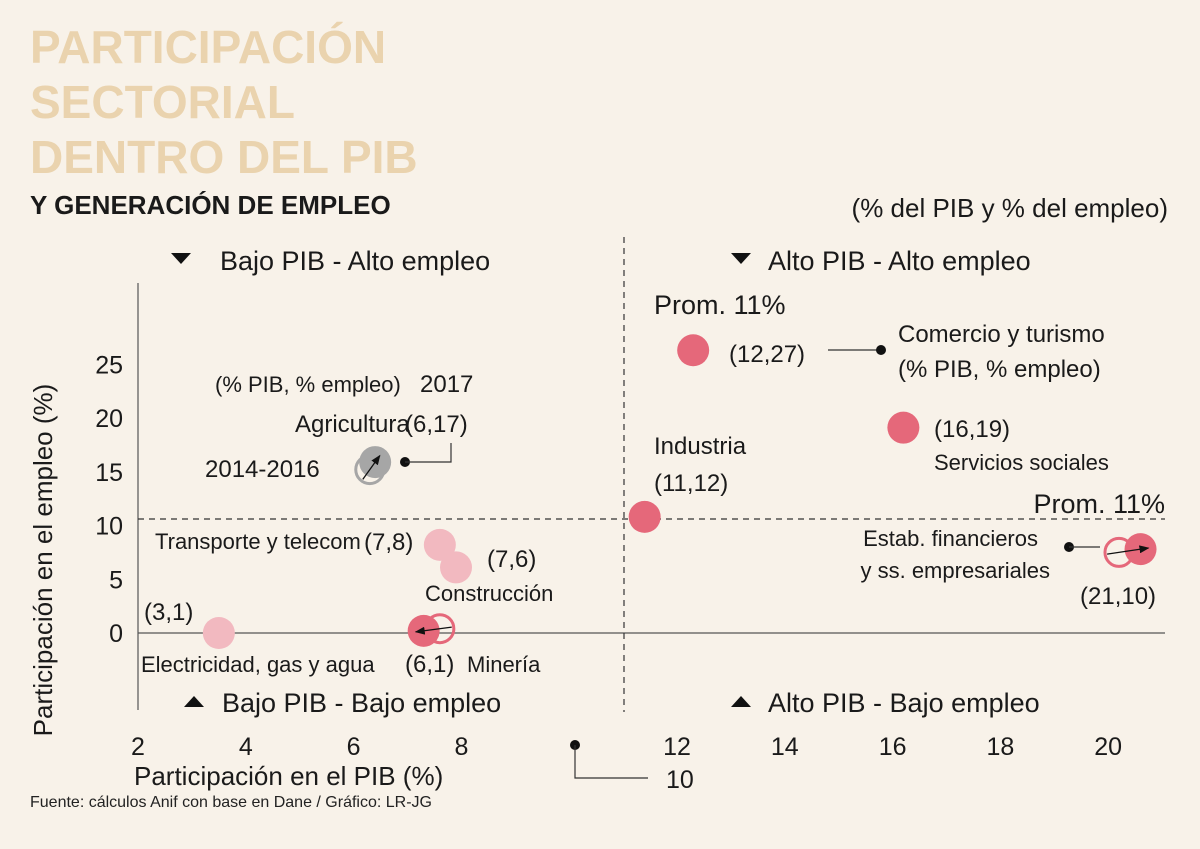 The image size is (1200, 849). Describe the element at coordinates (210, 205) in the screenshot. I see `chart-subtitle: Y GENERACIÓN DE EMPLEO` at that location.